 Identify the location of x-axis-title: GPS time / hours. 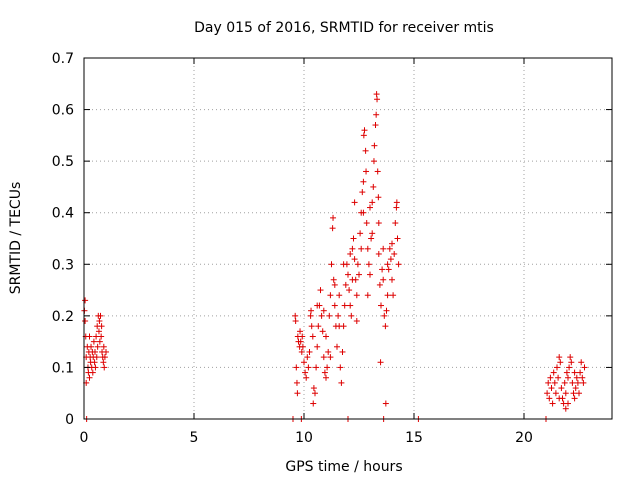
(343, 467).